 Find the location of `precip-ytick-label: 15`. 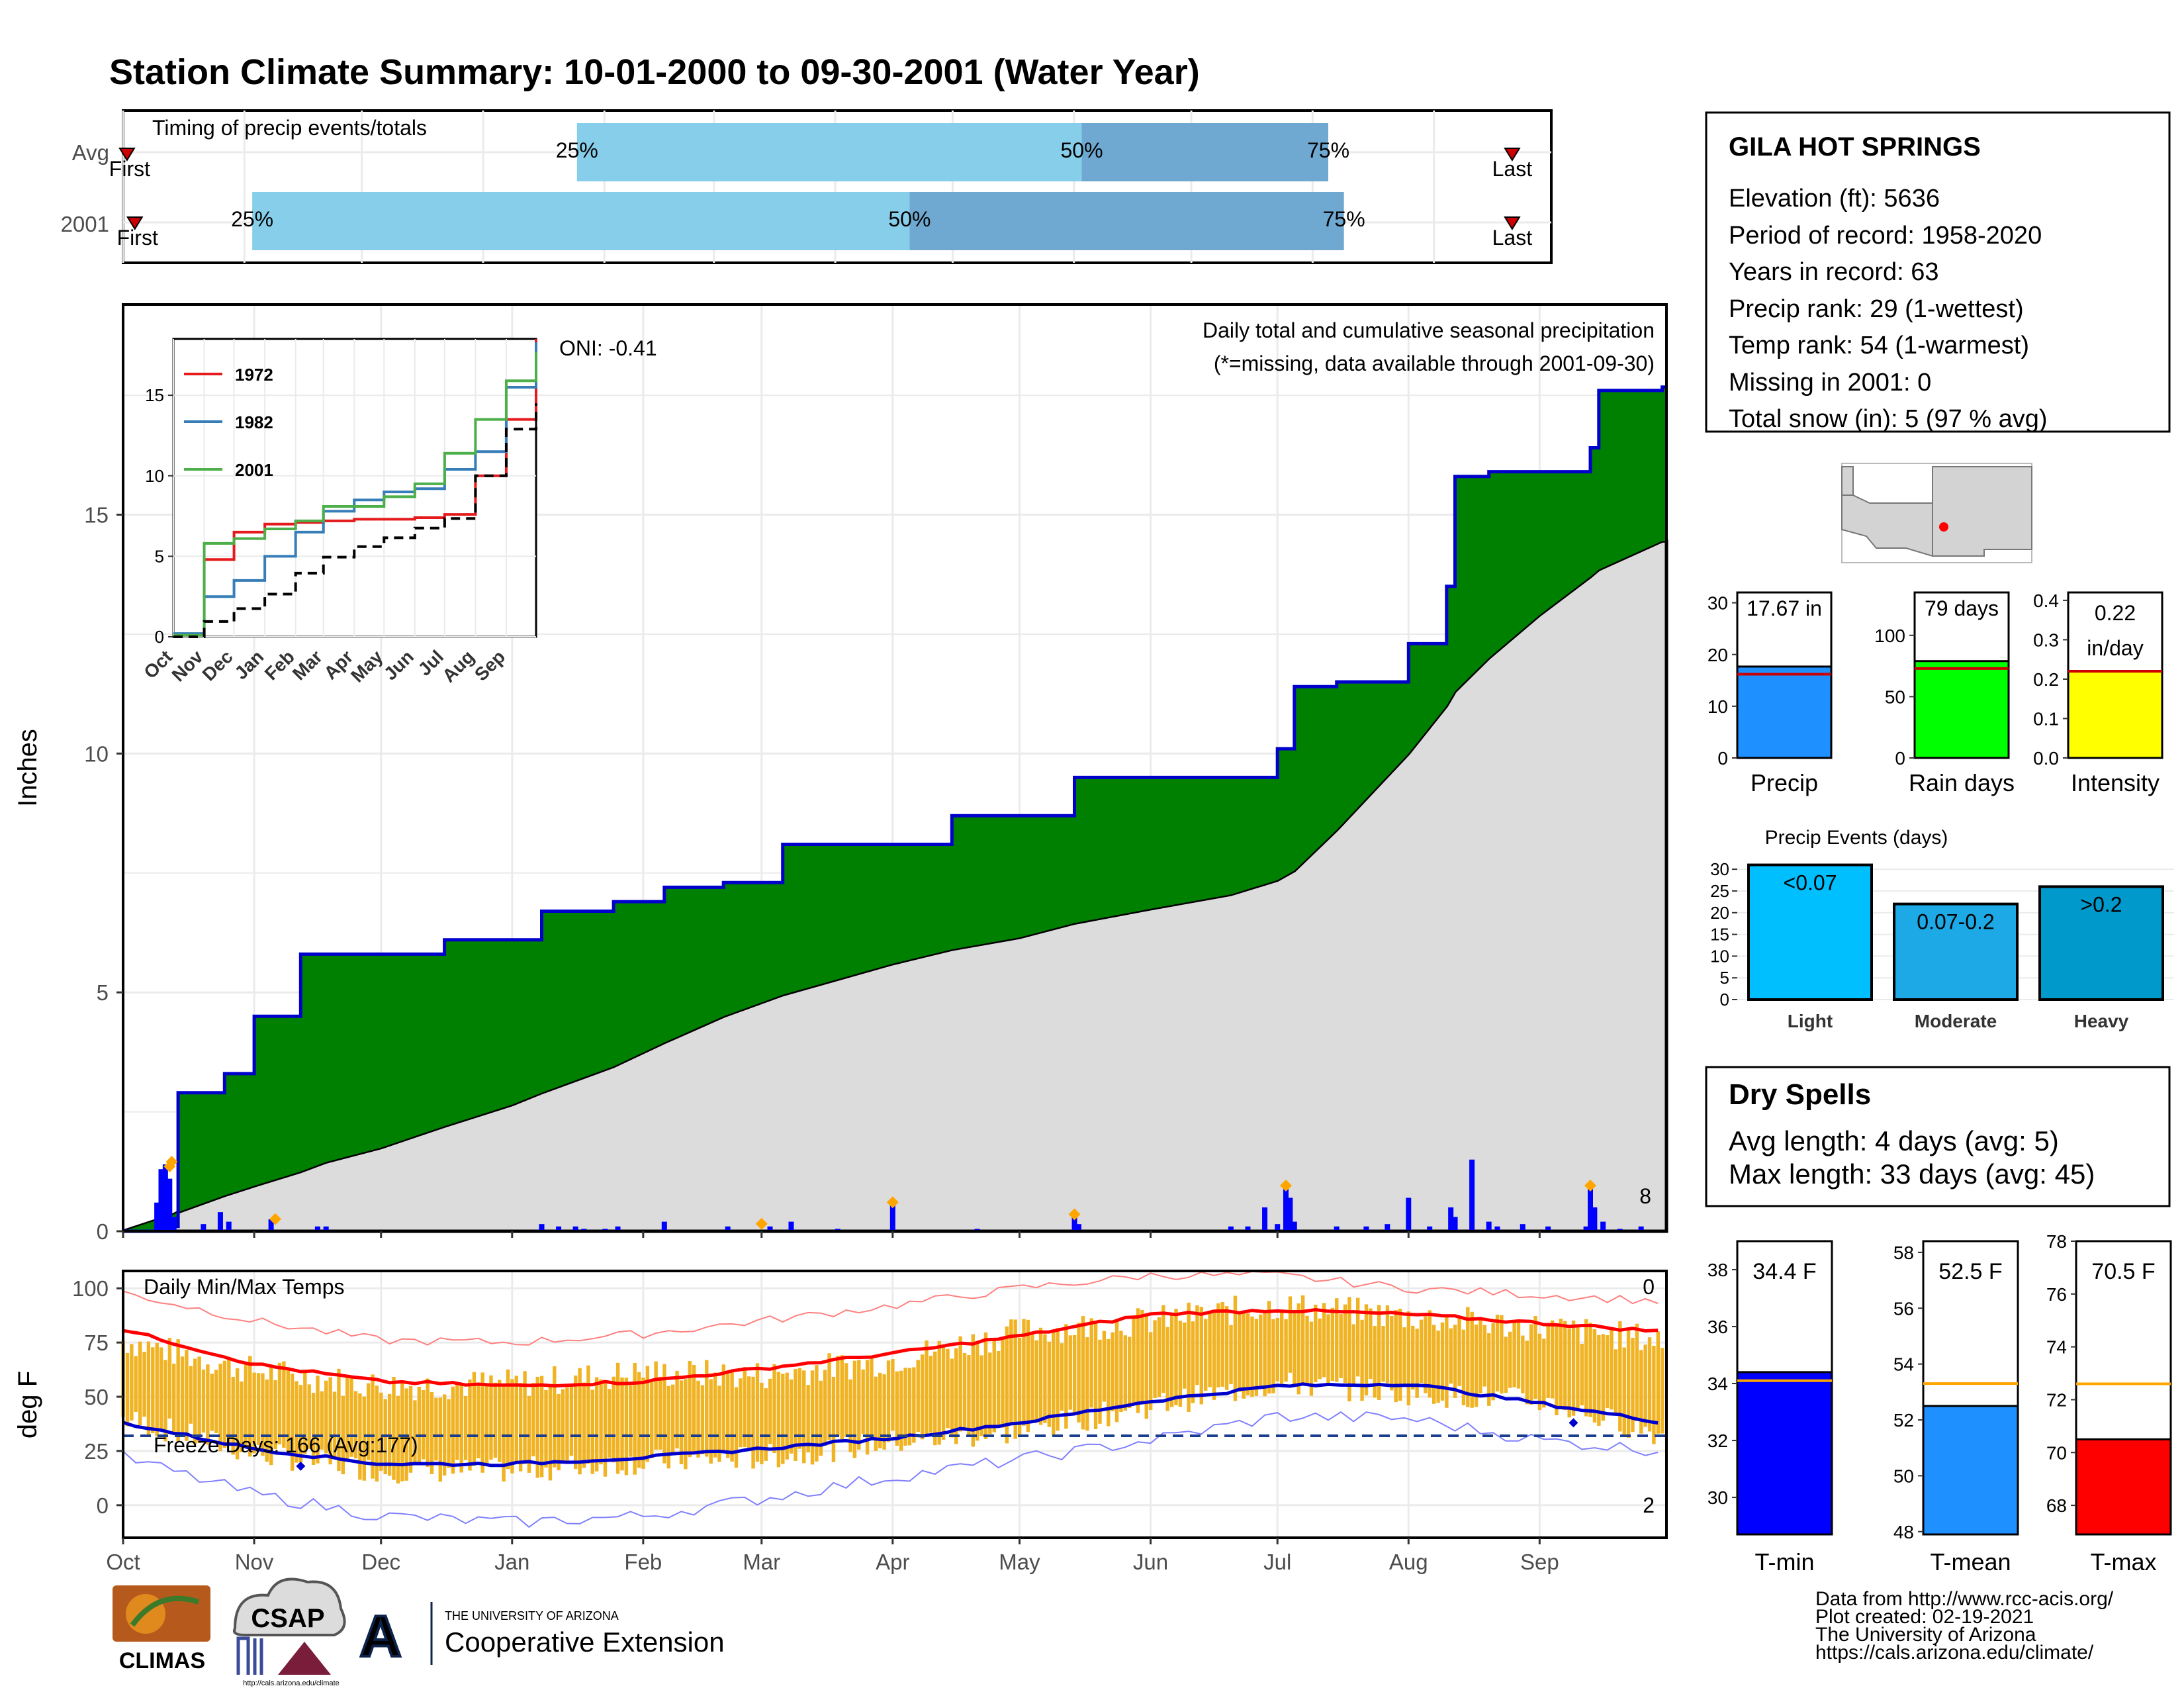

precip-ytick-label: 15 is located at coordinates (97, 515).